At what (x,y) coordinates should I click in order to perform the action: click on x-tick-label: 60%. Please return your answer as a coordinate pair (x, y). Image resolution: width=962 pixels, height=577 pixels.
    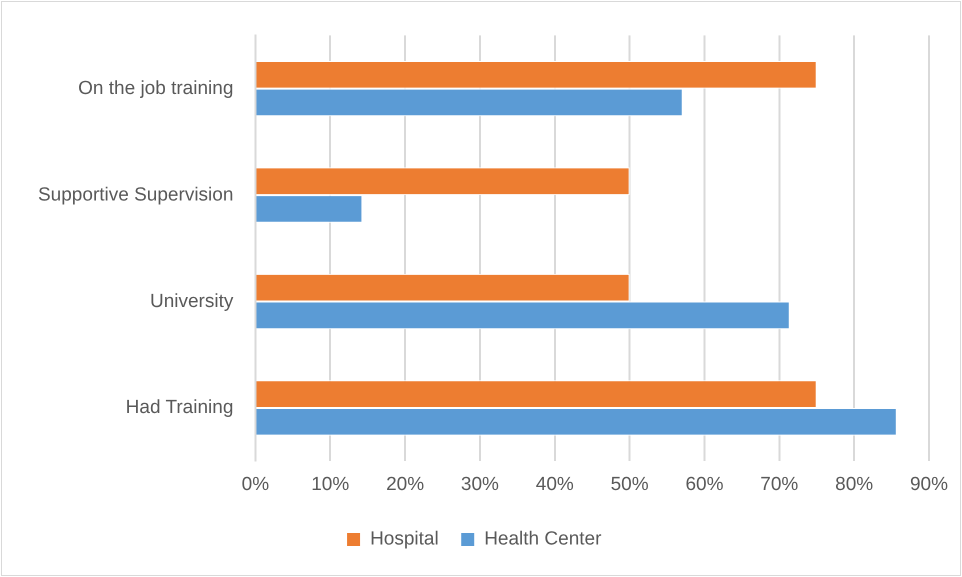
    Looking at the image, I should click on (704, 484).